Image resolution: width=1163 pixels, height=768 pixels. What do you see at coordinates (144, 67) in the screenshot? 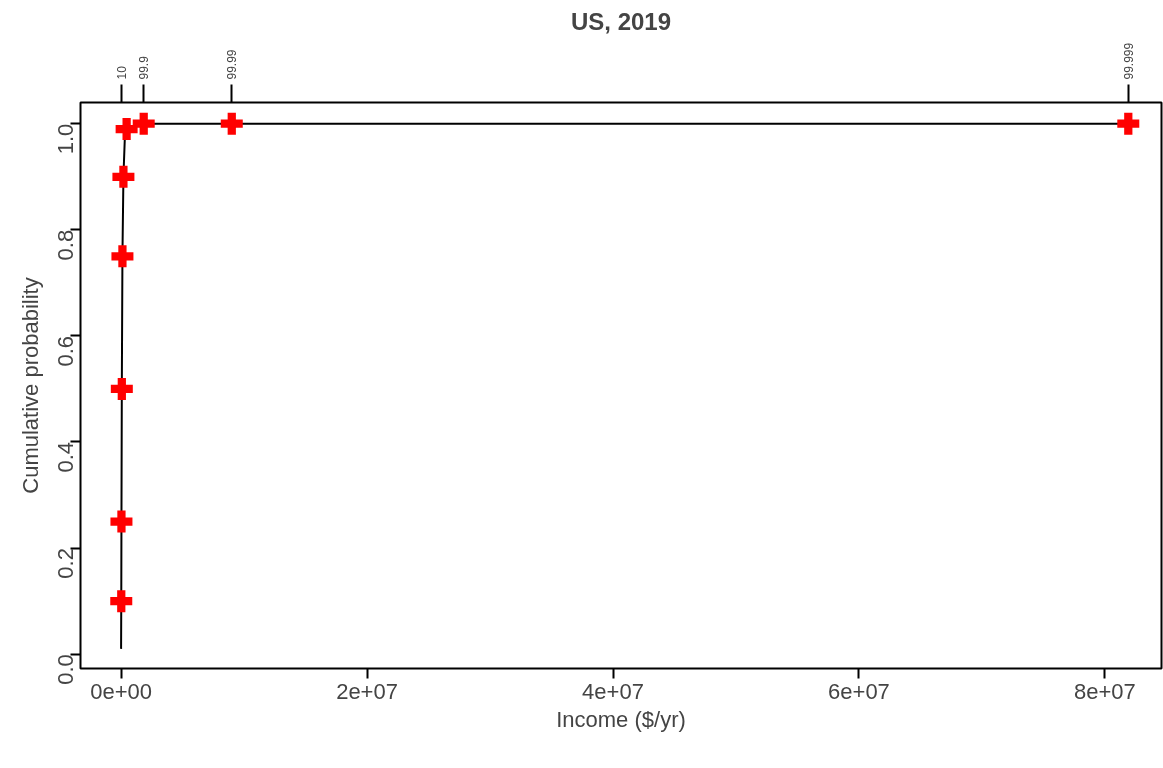
I see `annotation: 99.9` at bounding box center [144, 67].